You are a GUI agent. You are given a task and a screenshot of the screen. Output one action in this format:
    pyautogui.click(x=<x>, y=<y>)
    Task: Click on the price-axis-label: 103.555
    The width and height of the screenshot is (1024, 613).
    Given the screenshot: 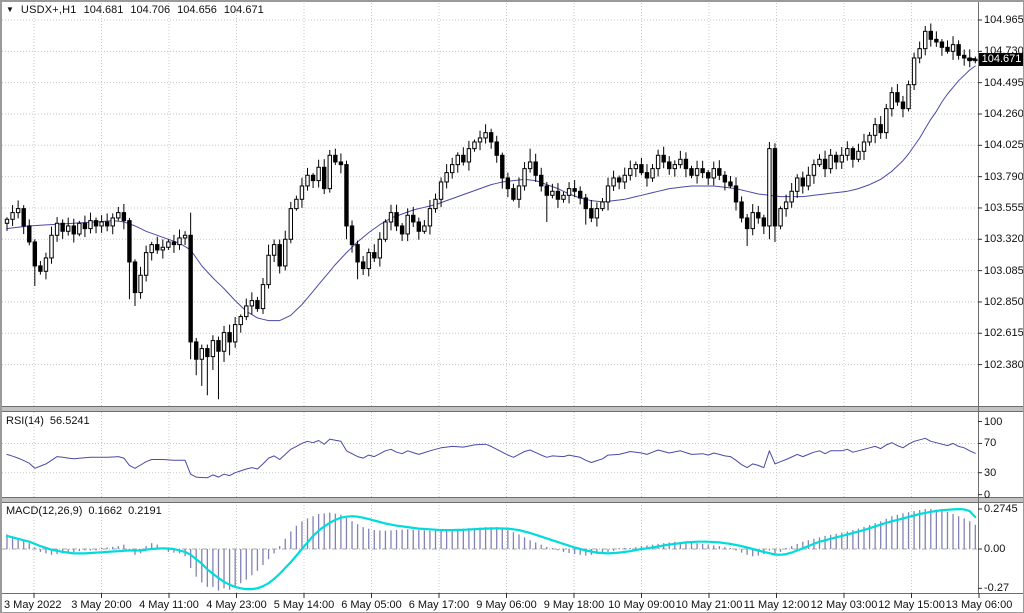 What is the action you would take?
    pyautogui.click(x=1004, y=207)
    